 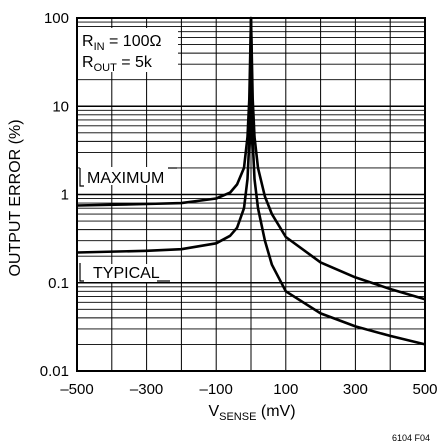 I want to click on series-label-maximum: MAXIMUM, so click(x=128, y=177).